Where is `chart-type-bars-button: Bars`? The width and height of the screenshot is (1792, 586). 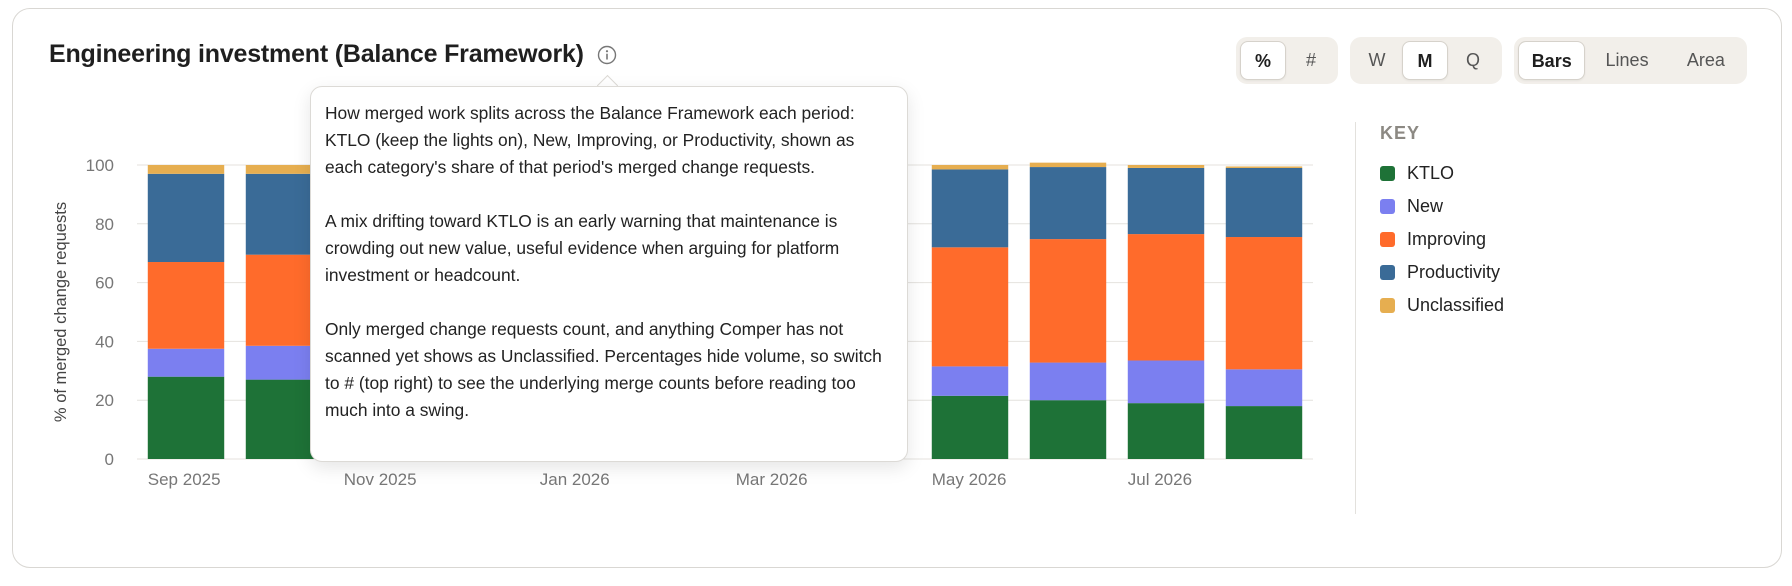 chart-type-bars-button: Bars is located at coordinates (1552, 60).